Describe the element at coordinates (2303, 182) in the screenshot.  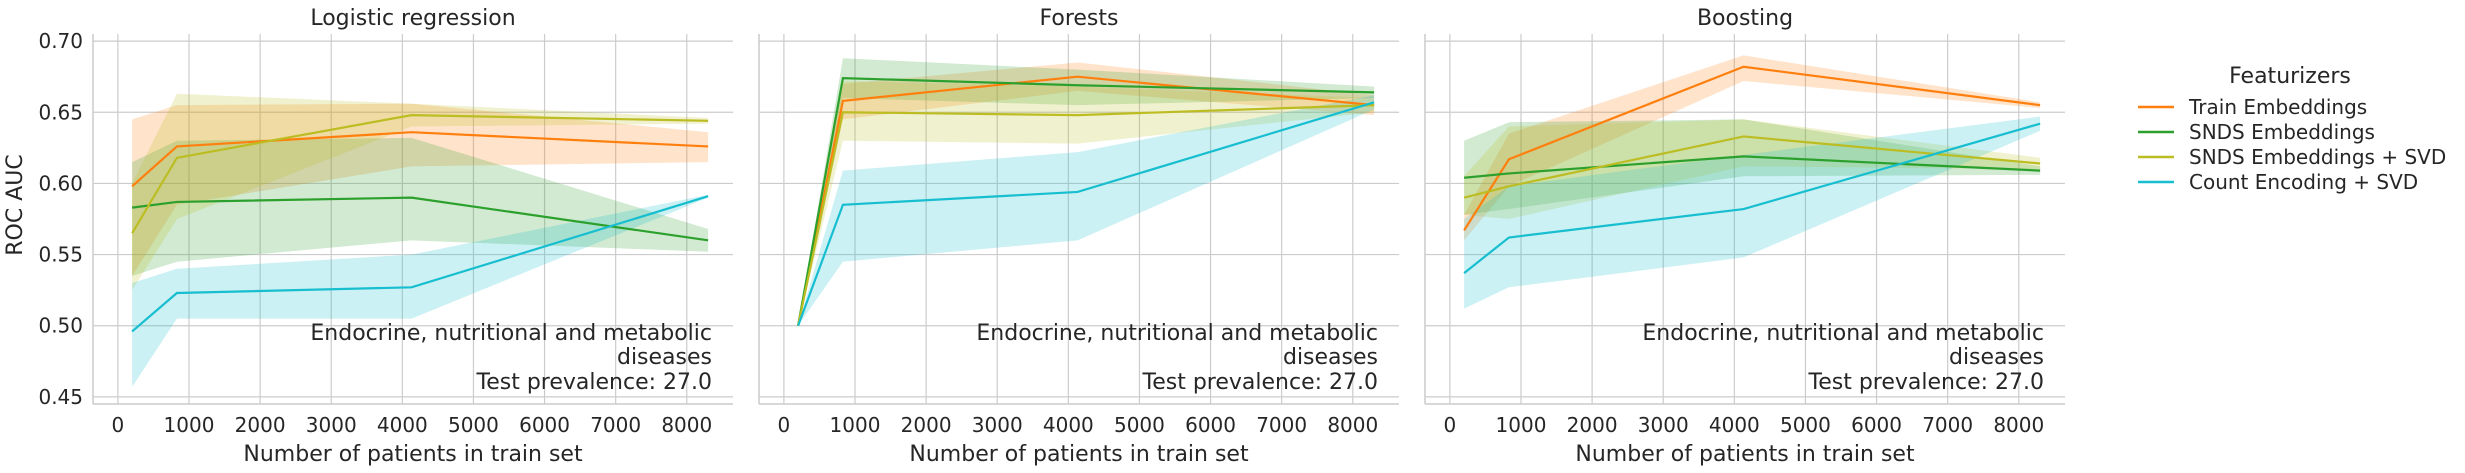
I see `legend-label: Count Encoding + SVD` at that location.